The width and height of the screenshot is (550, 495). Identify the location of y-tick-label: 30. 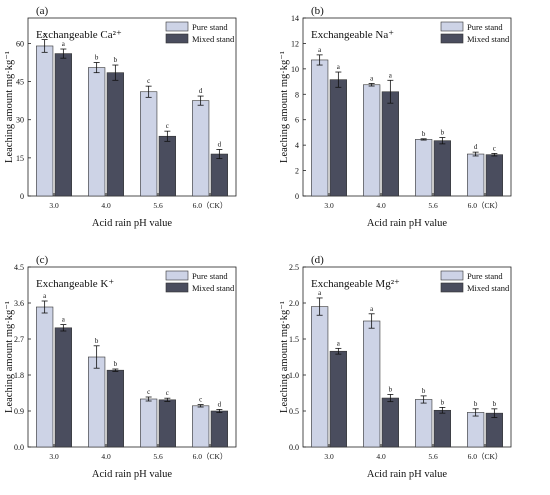
(20, 120).